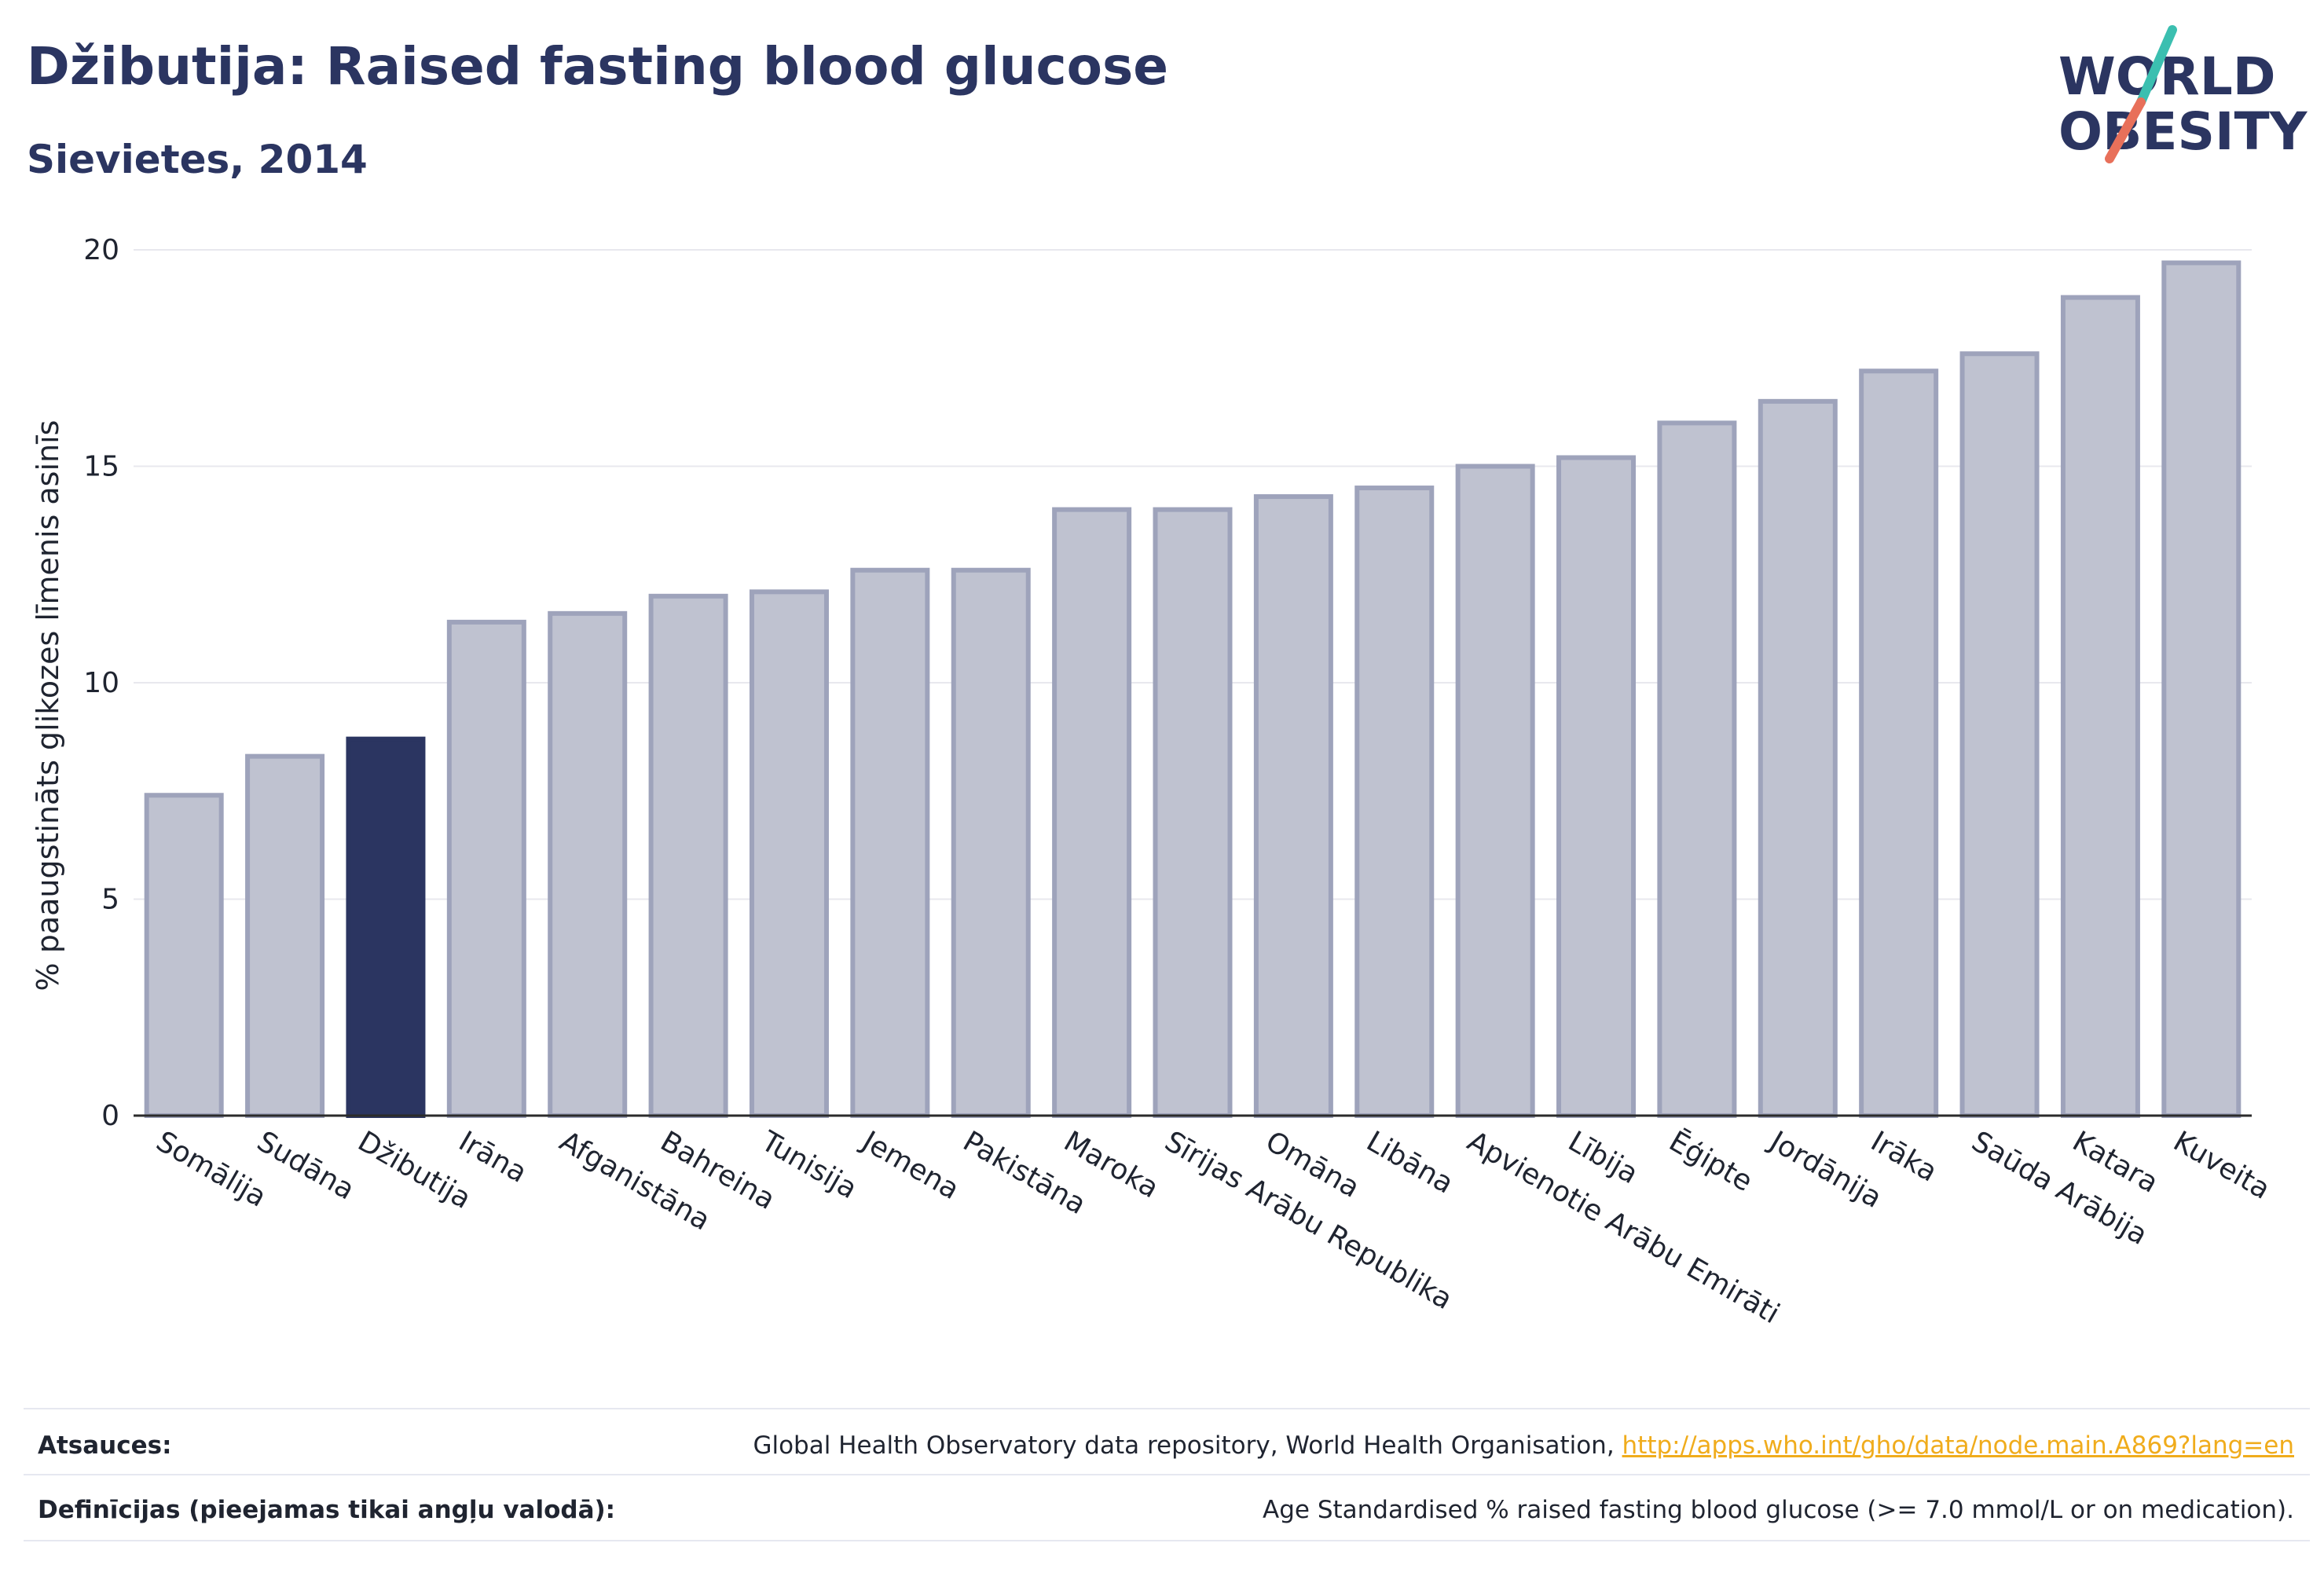 This screenshot has height=1576, width=2324. What do you see at coordinates (110, 900) in the screenshot?
I see `y-tick-label: 5` at bounding box center [110, 900].